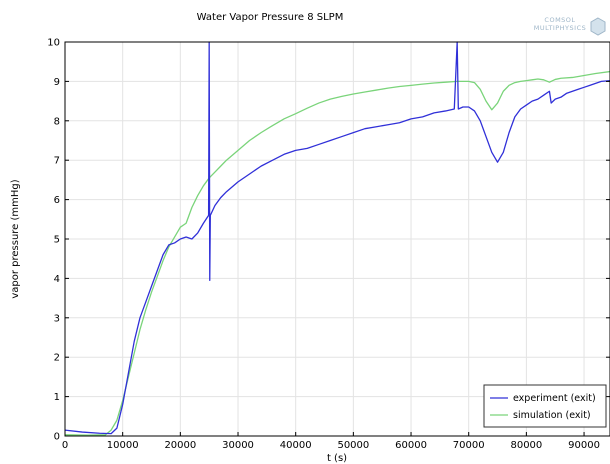 The height and width of the screenshot is (464, 610). What do you see at coordinates (57, 200) in the screenshot?
I see `y-tick-label: 6` at bounding box center [57, 200].